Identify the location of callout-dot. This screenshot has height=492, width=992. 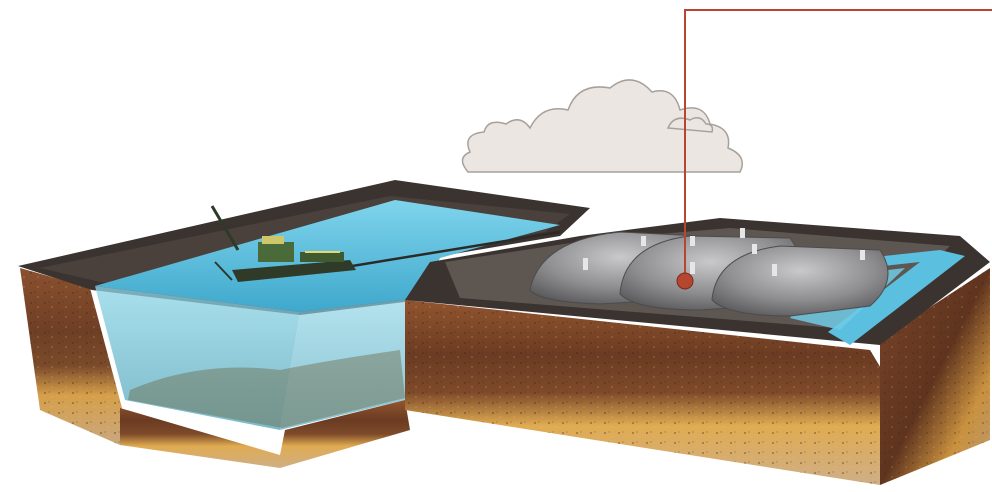
(685, 281).